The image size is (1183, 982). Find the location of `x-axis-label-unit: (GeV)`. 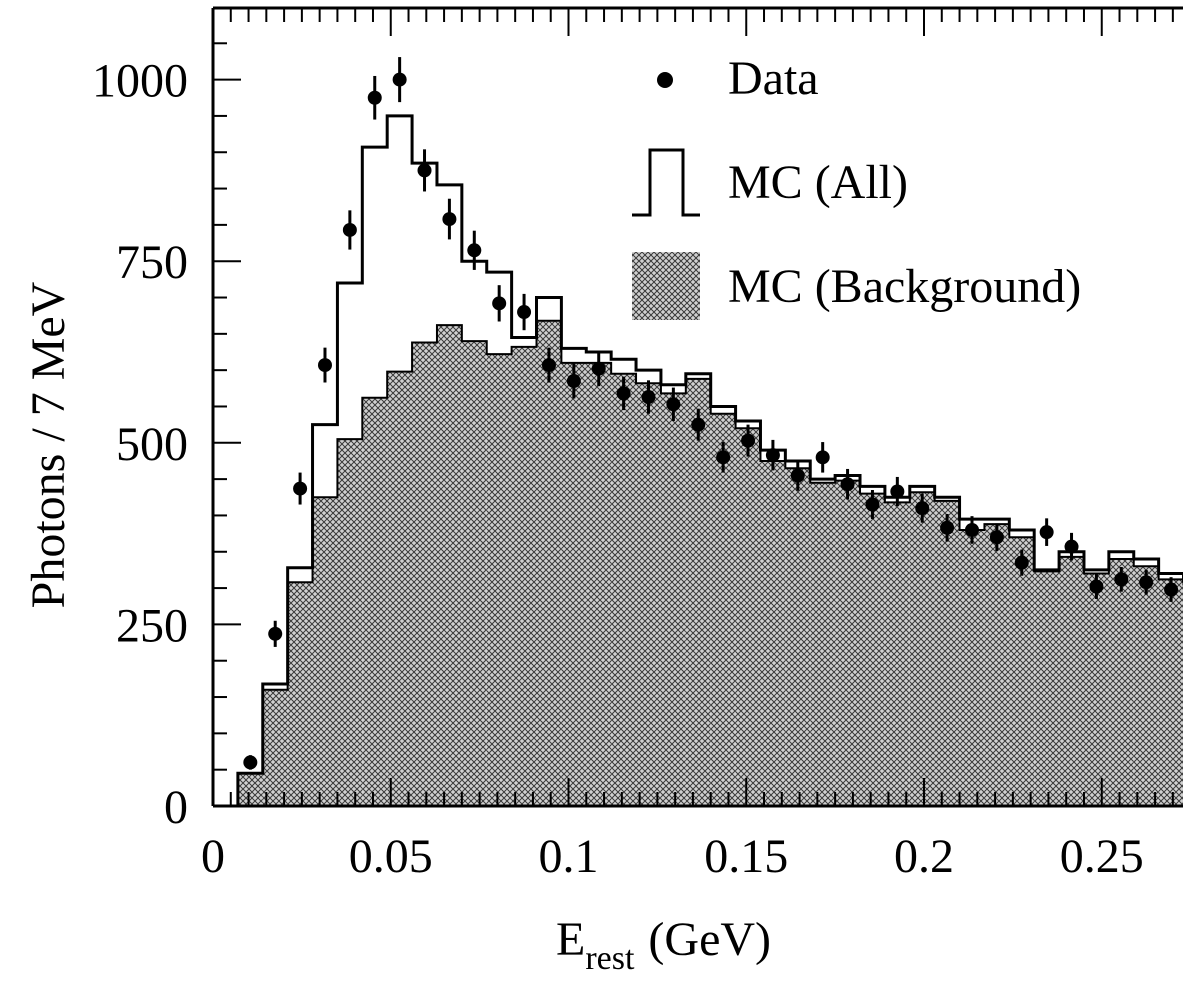

x-axis-label-unit: (GeV) is located at coordinates (709, 939).